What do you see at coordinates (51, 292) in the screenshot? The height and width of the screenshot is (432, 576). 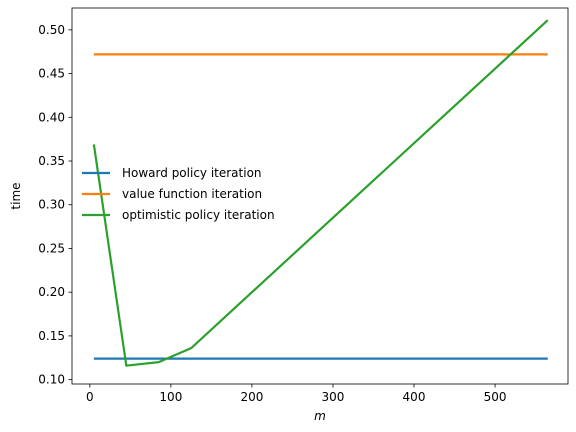 I see `y-tick-label: 0.20` at bounding box center [51, 292].